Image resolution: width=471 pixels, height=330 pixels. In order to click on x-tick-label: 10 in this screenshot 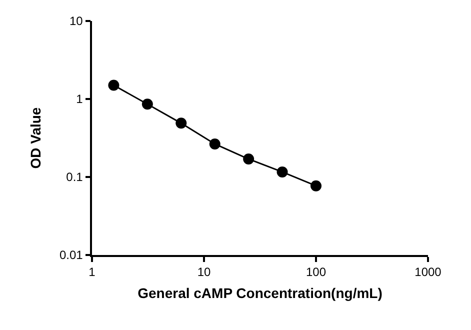, I will do `click(204, 272)`.